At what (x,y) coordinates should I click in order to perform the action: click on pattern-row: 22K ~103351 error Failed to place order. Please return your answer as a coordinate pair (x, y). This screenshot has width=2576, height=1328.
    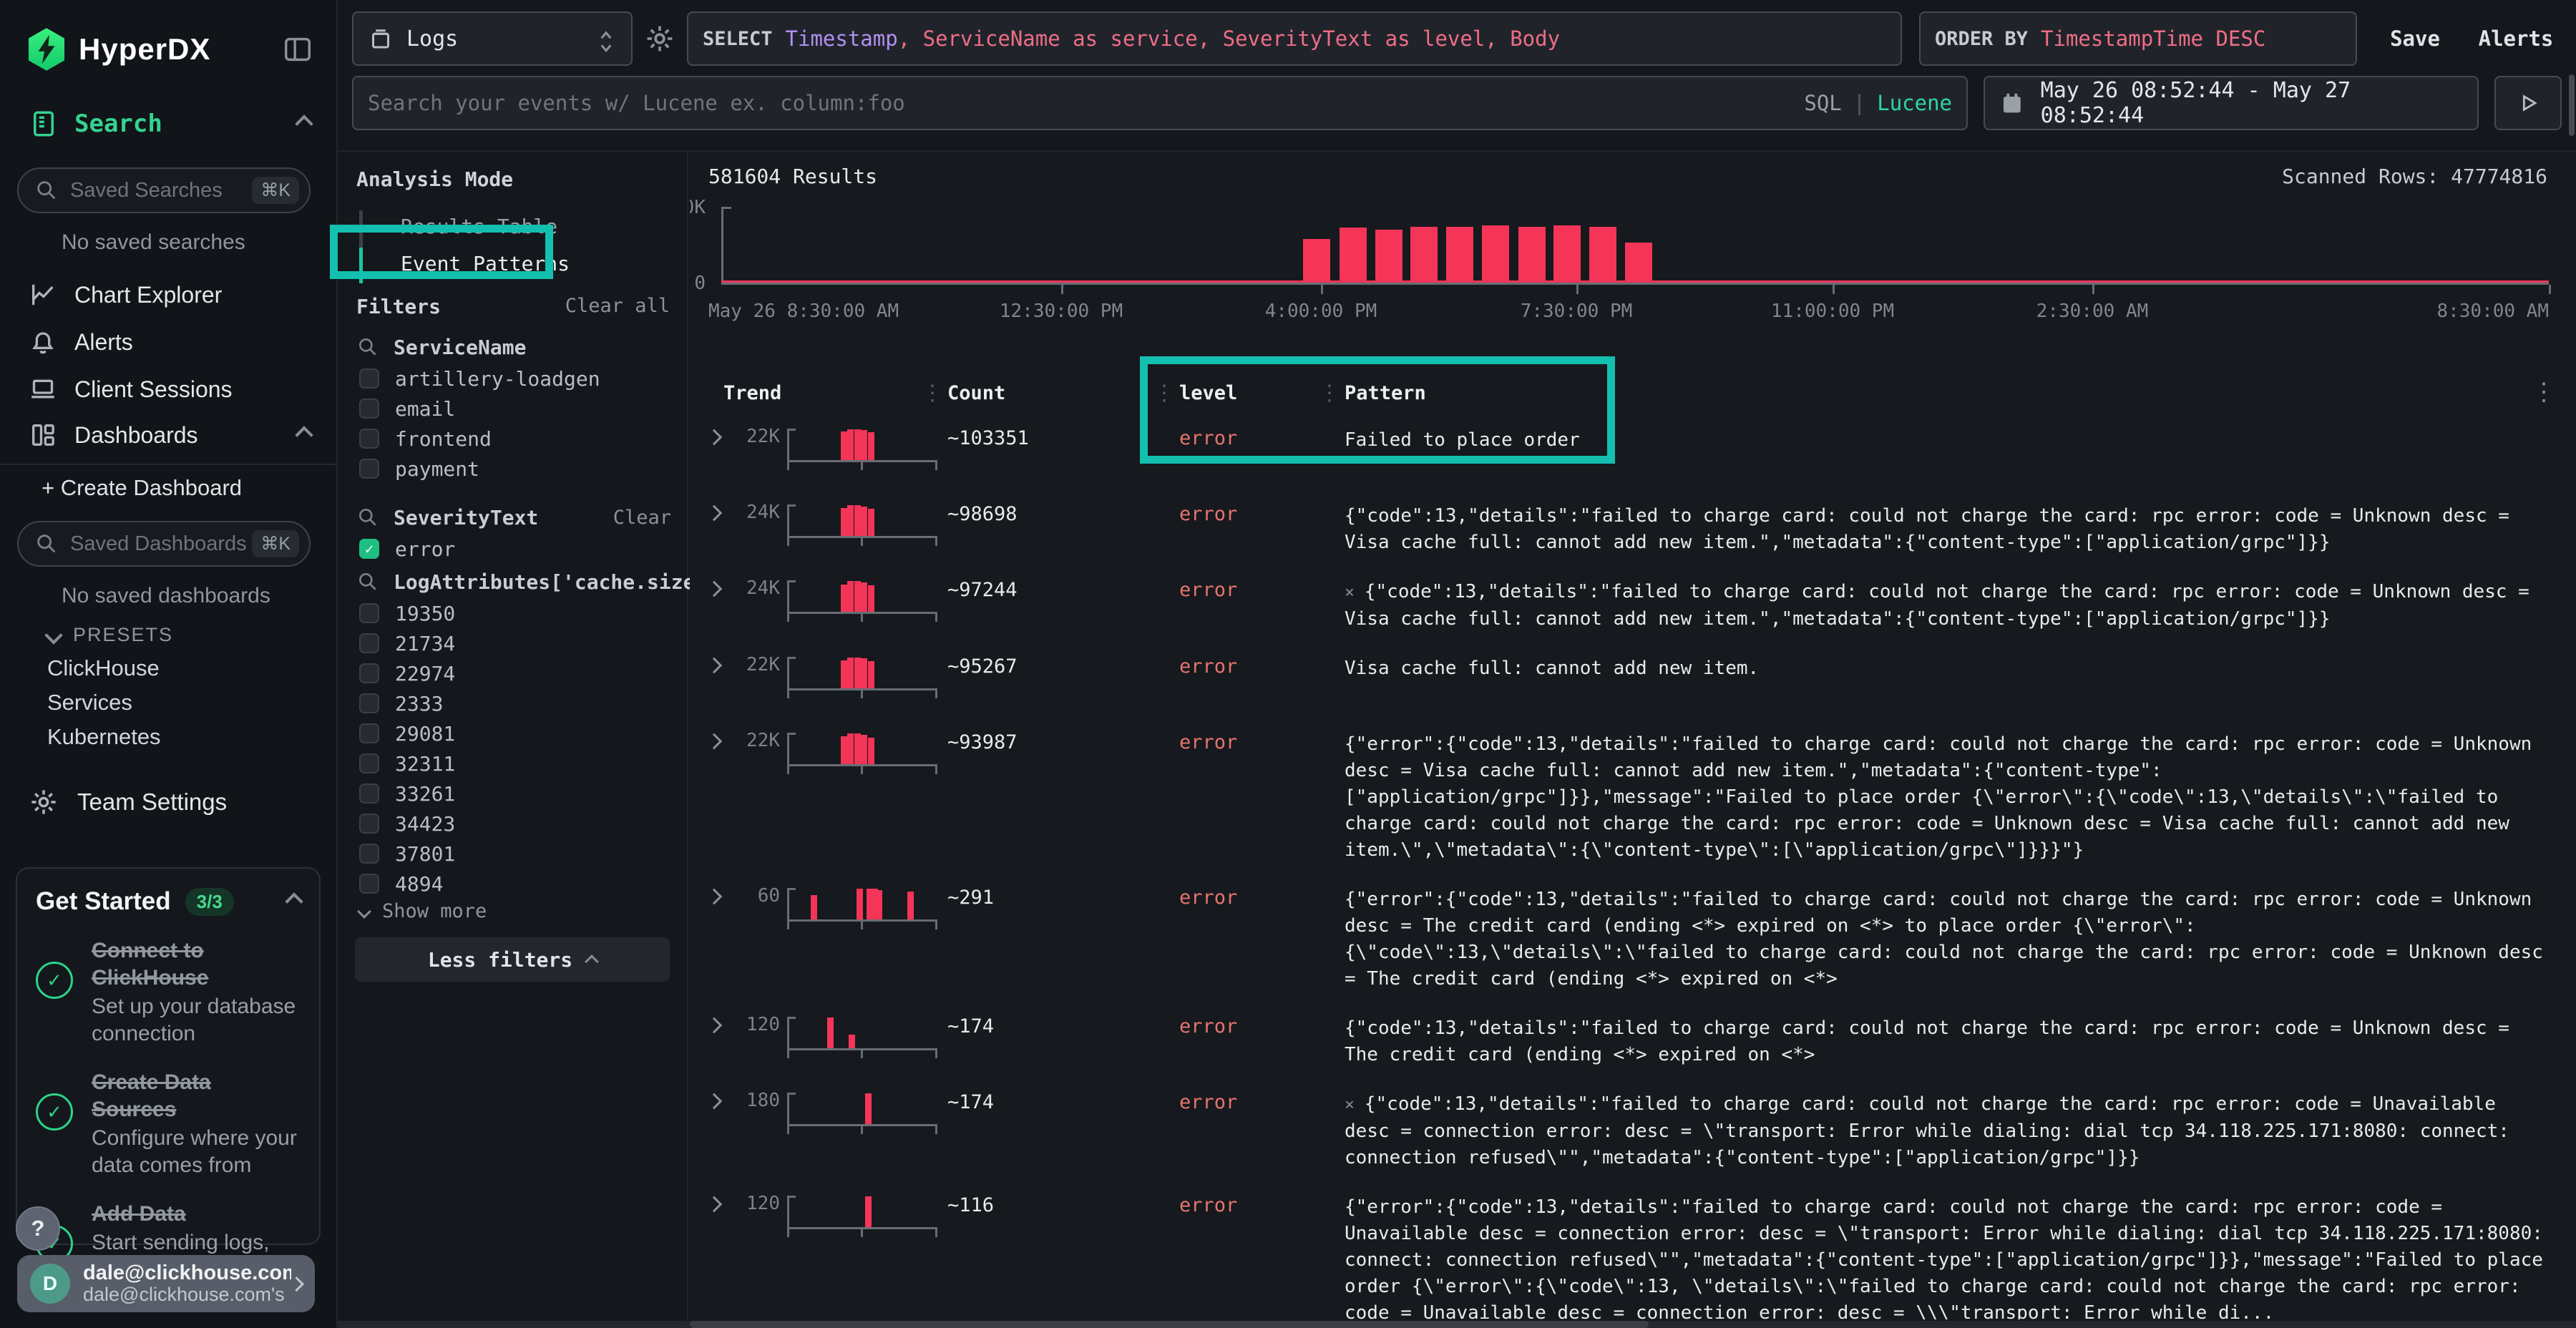
    Looking at the image, I should click on (1633, 450).